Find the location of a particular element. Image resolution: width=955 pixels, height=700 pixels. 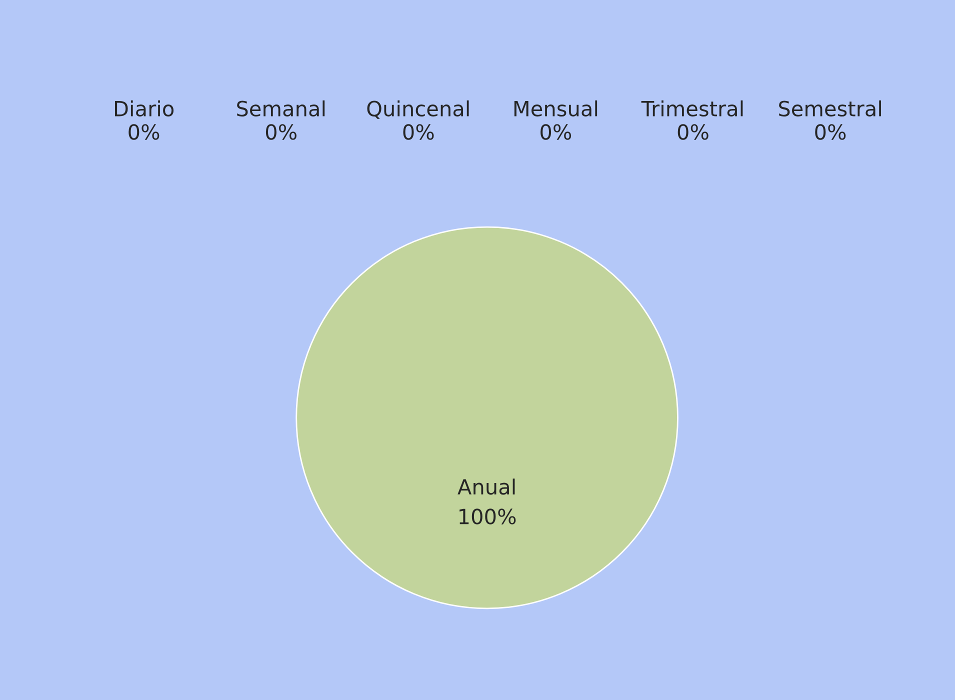

slice-label: Anual is located at coordinates (486, 486).